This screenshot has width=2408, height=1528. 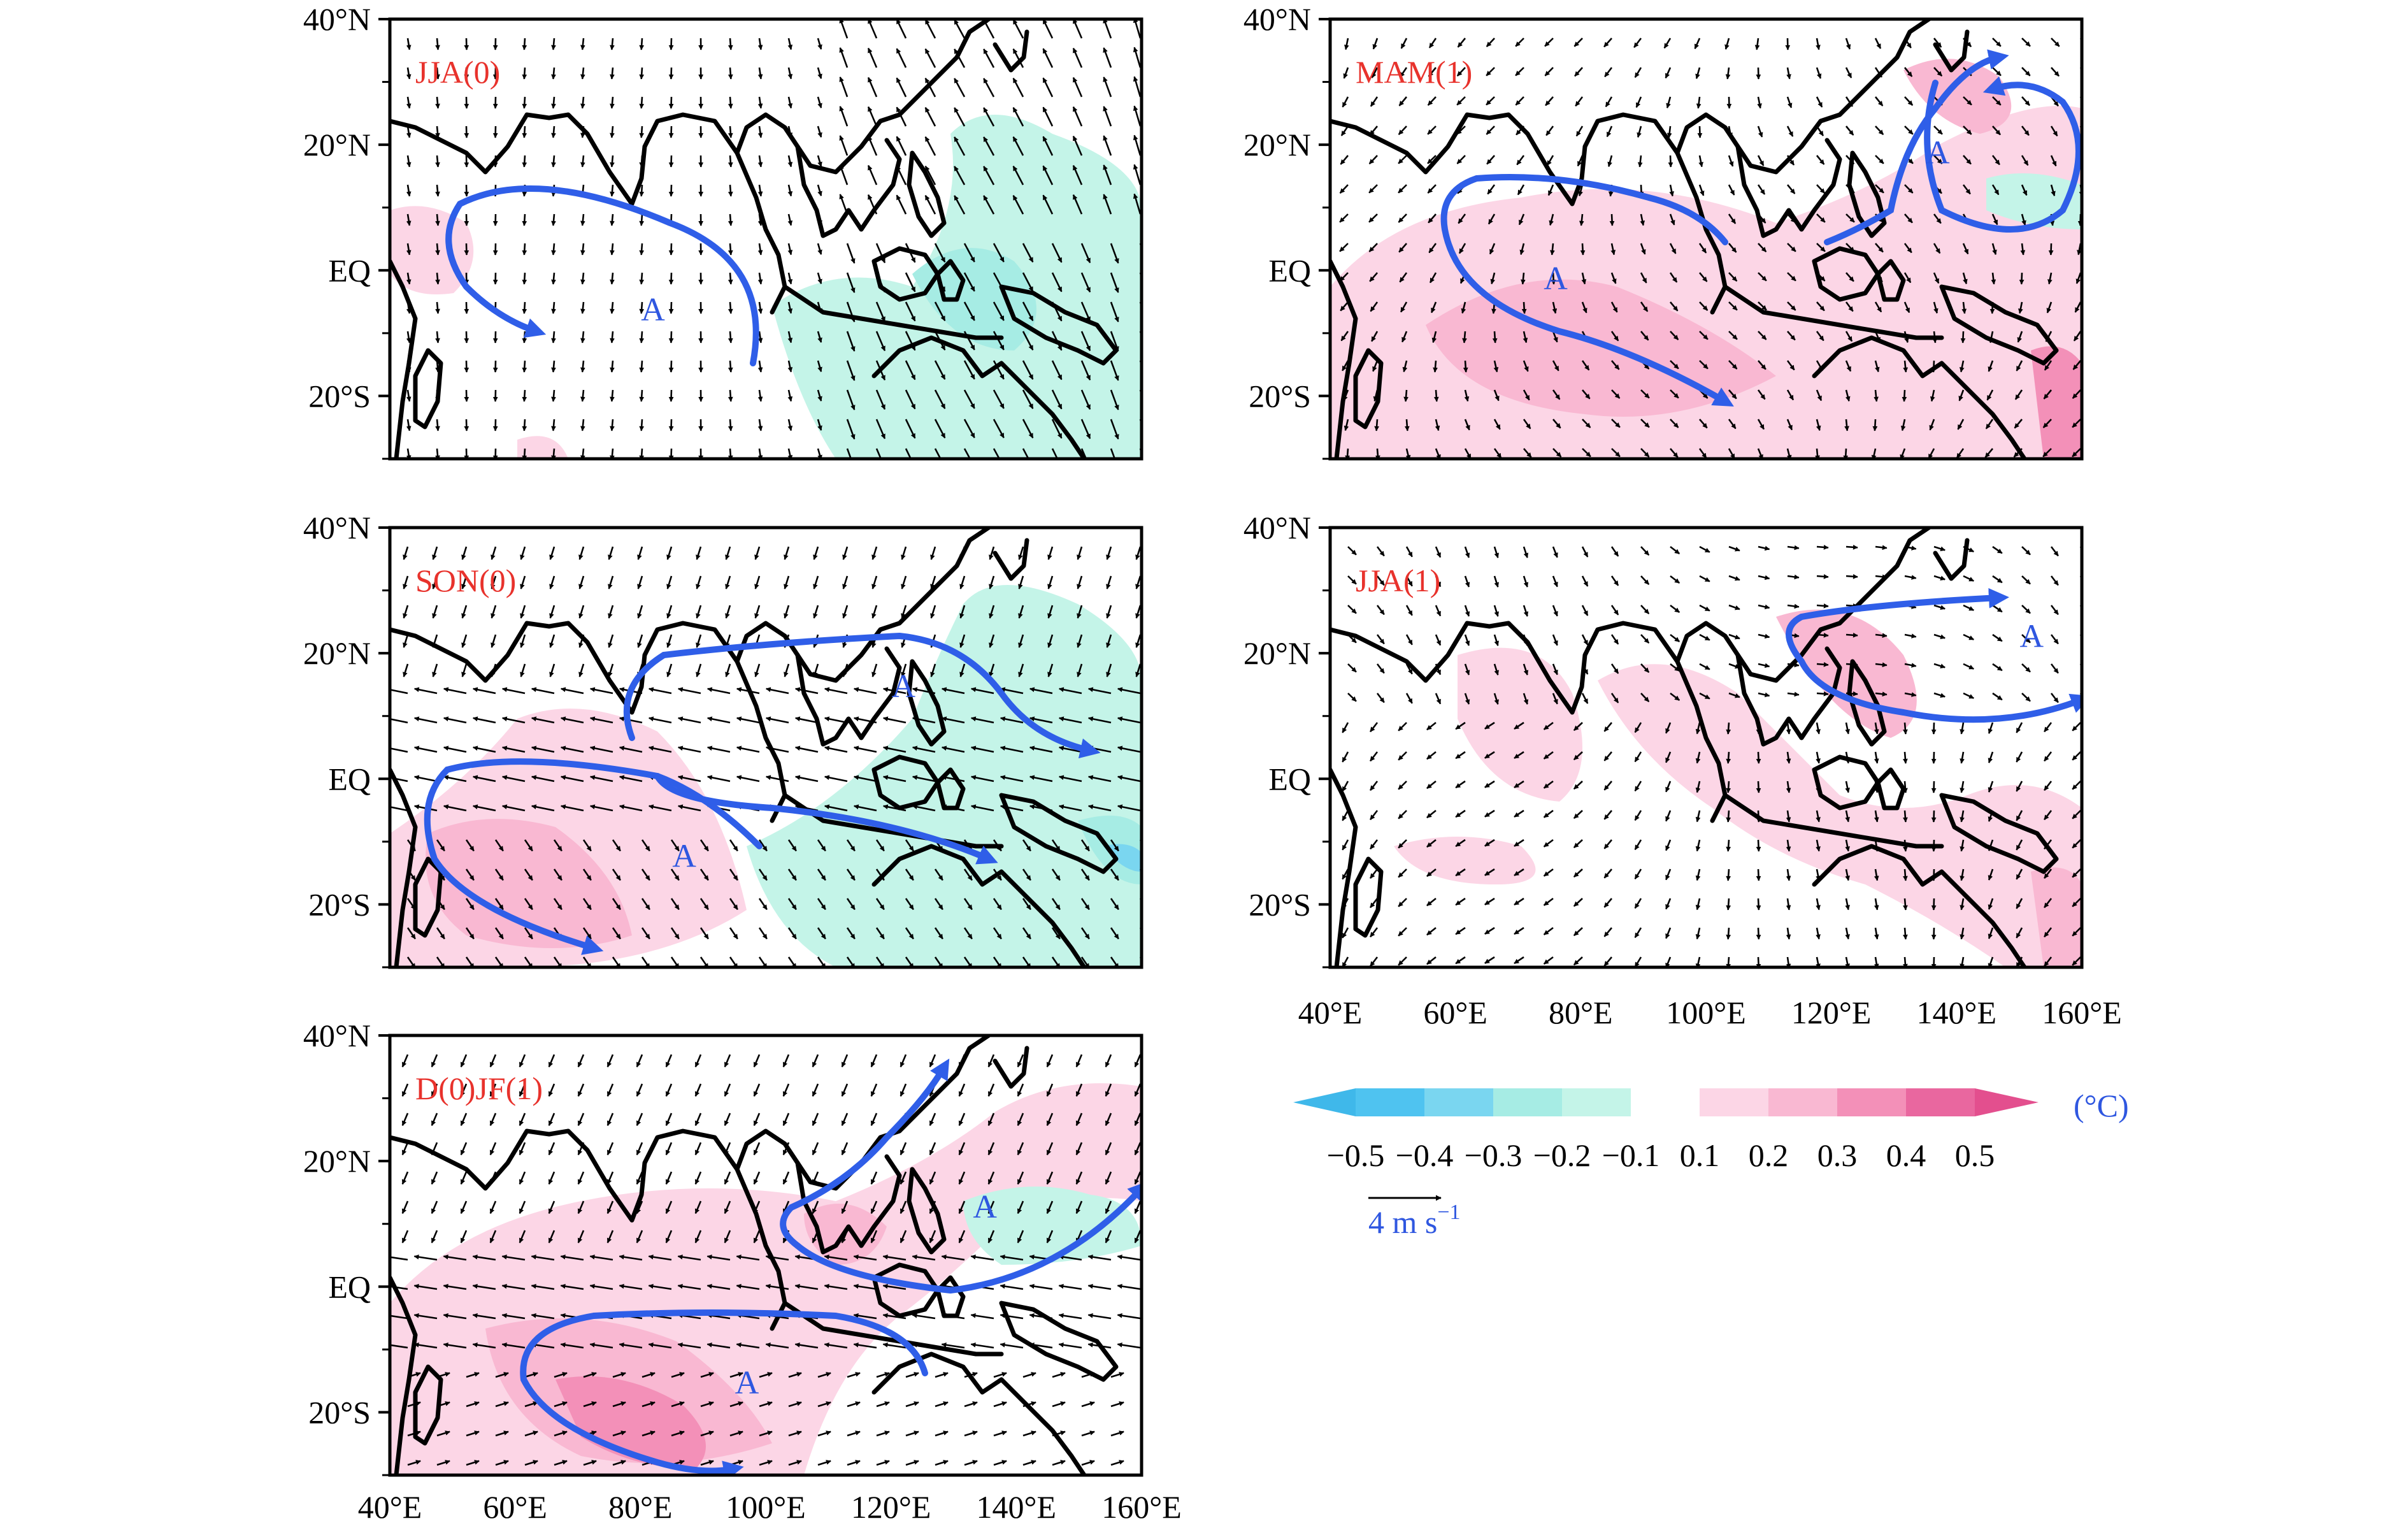 I want to click on circulation-flow-arrow, so click(x=2003, y=154).